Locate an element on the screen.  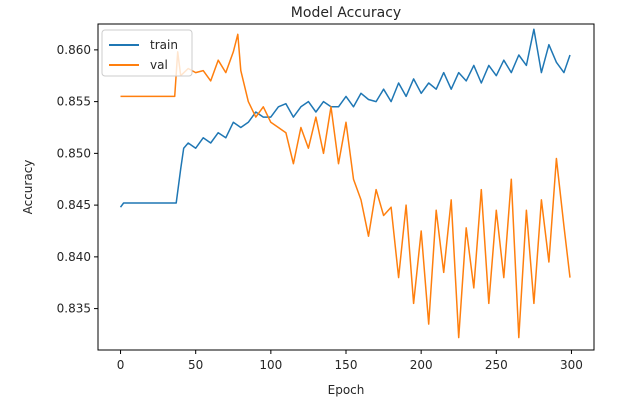
y-tick-label: 0.860 is located at coordinates (74, 50).